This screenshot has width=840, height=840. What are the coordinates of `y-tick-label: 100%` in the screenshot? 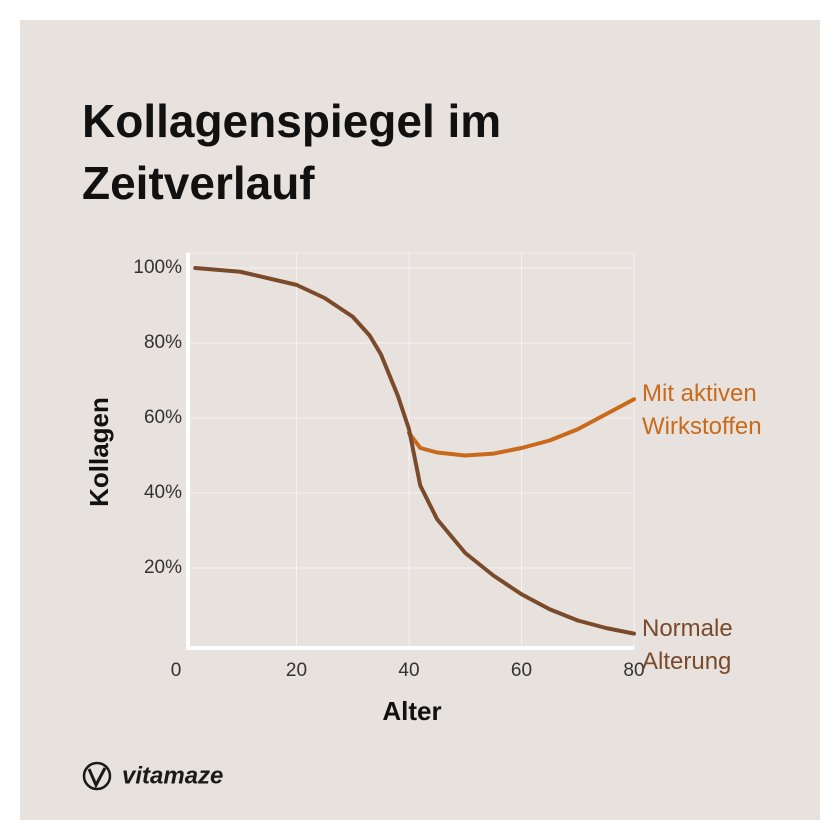 It's located at (157, 267).